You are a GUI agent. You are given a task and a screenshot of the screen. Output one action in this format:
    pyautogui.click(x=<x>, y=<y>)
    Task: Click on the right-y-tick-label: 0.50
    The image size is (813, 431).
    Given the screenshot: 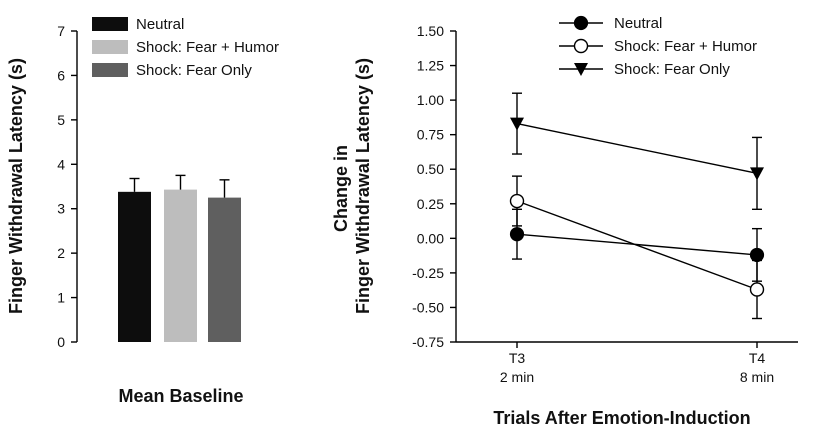 What is the action you would take?
    pyautogui.click(x=430, y=169)
    